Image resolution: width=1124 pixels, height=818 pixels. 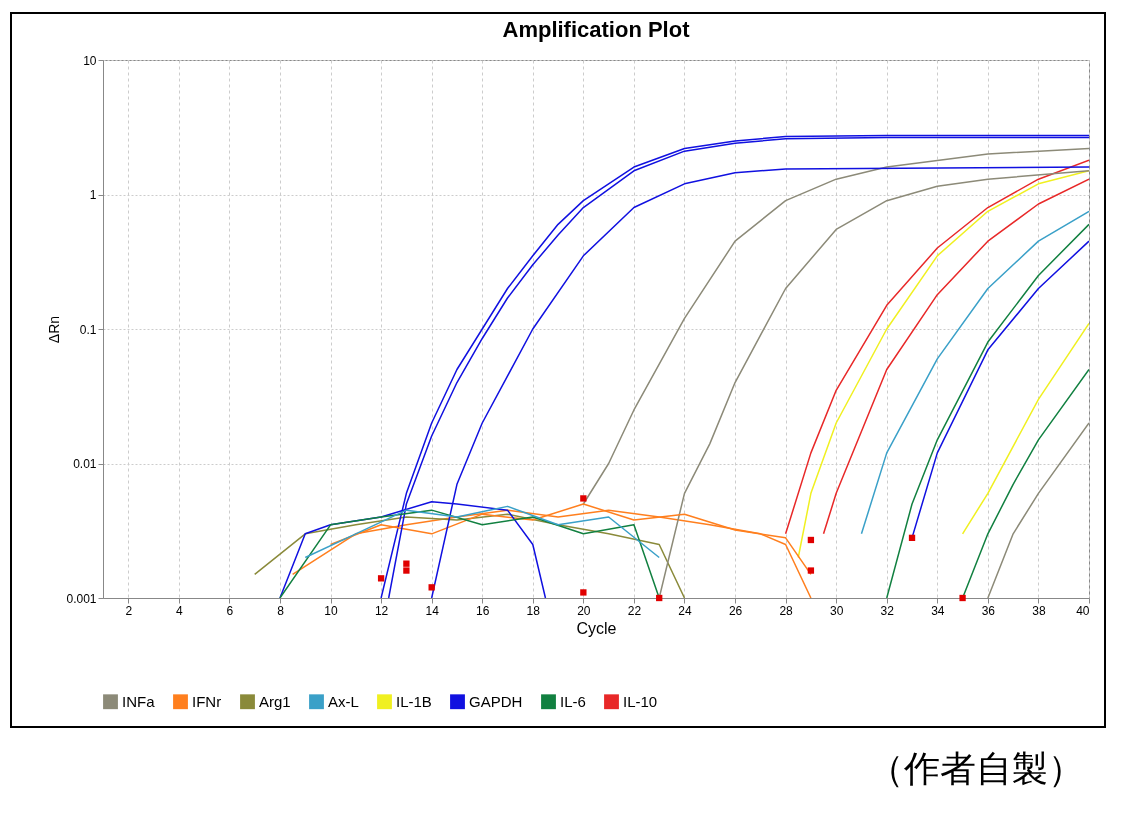 What do you see at coordinates (735, 610) in the screenshot?
I see `x-tick-label: 26` at bounding box center [735, 610].